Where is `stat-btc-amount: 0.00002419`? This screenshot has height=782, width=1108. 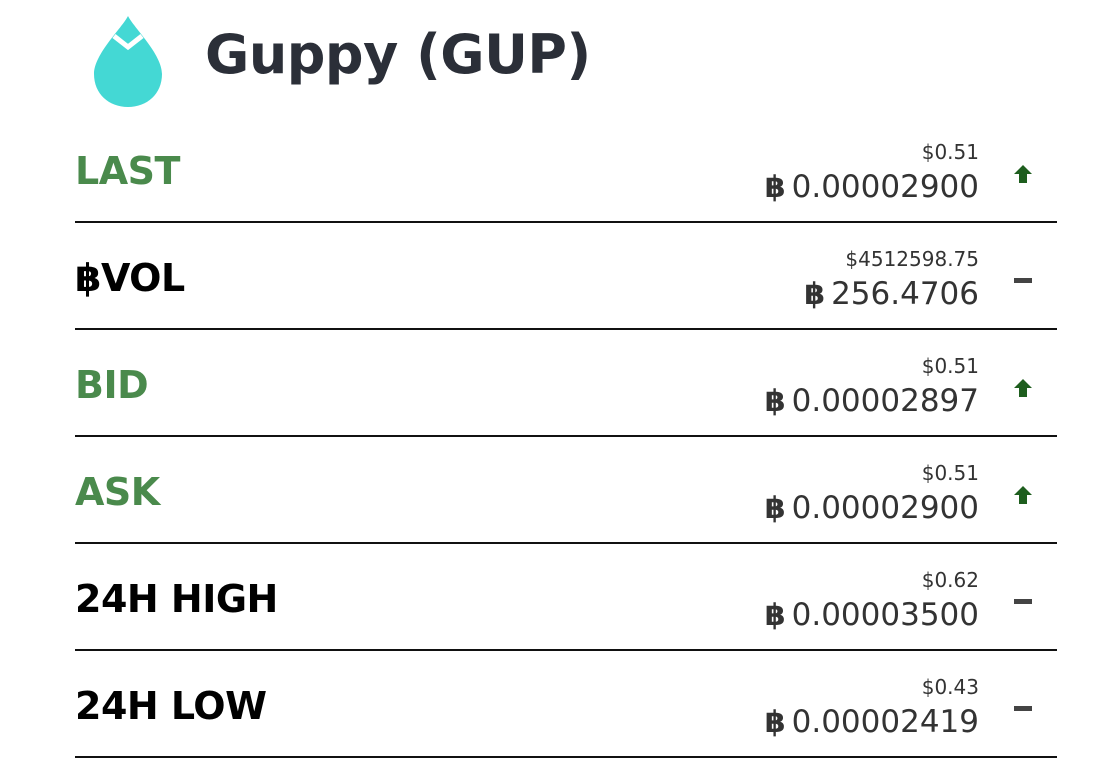 stat-btc-amount: 0.00002419 is located at coordinates (885, 722).